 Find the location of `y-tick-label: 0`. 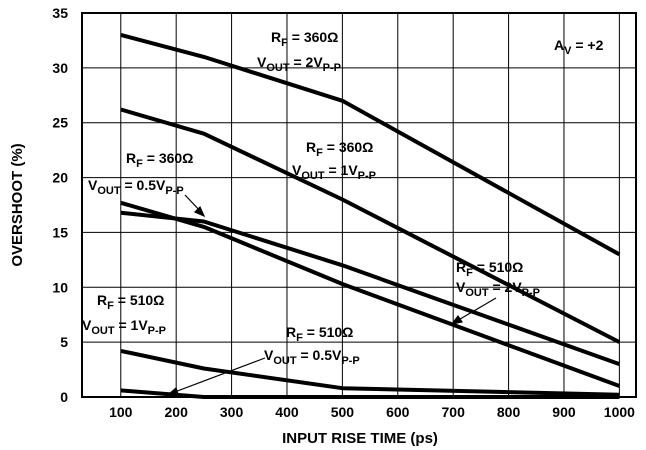

y-tick-label: 0 is located at coordinates (64, 397).